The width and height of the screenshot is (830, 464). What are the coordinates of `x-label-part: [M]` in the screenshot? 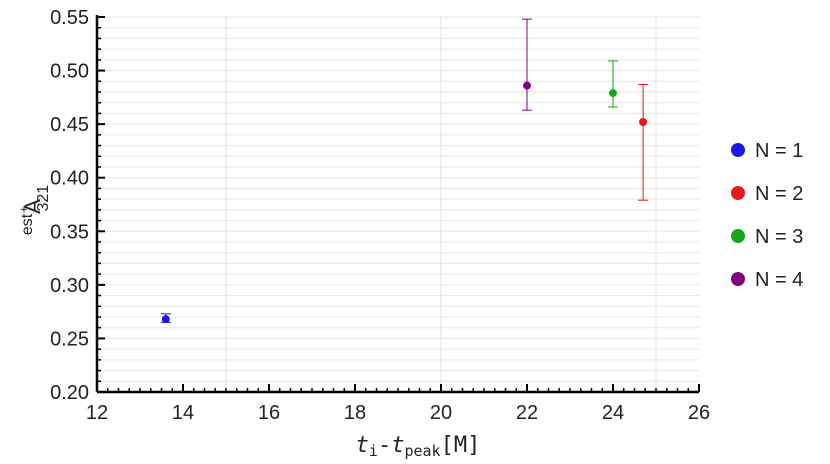 It's located at (461, 445).